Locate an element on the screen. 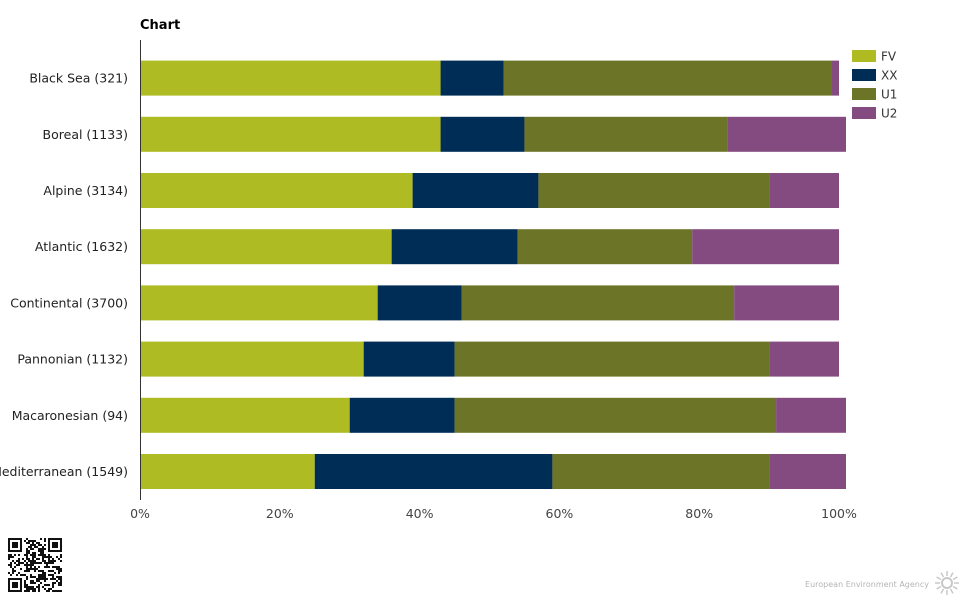 This screenshot has width=975, height=600. legend-swatch-xx is located at coordinates (864, 75).